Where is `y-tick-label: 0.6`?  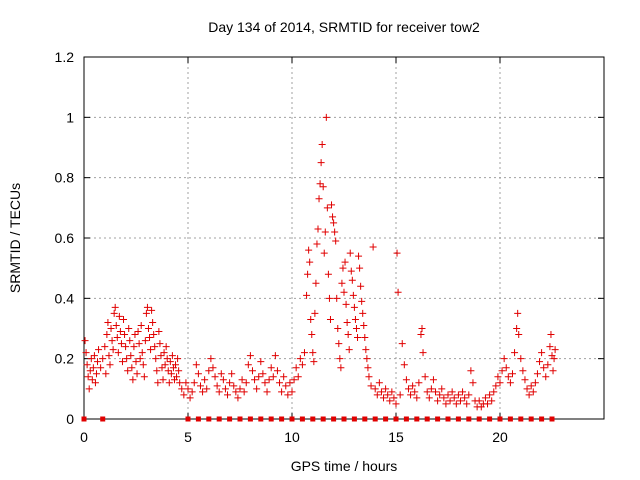
y-tick-label: 0.6 is located at coordinates (65, 238).